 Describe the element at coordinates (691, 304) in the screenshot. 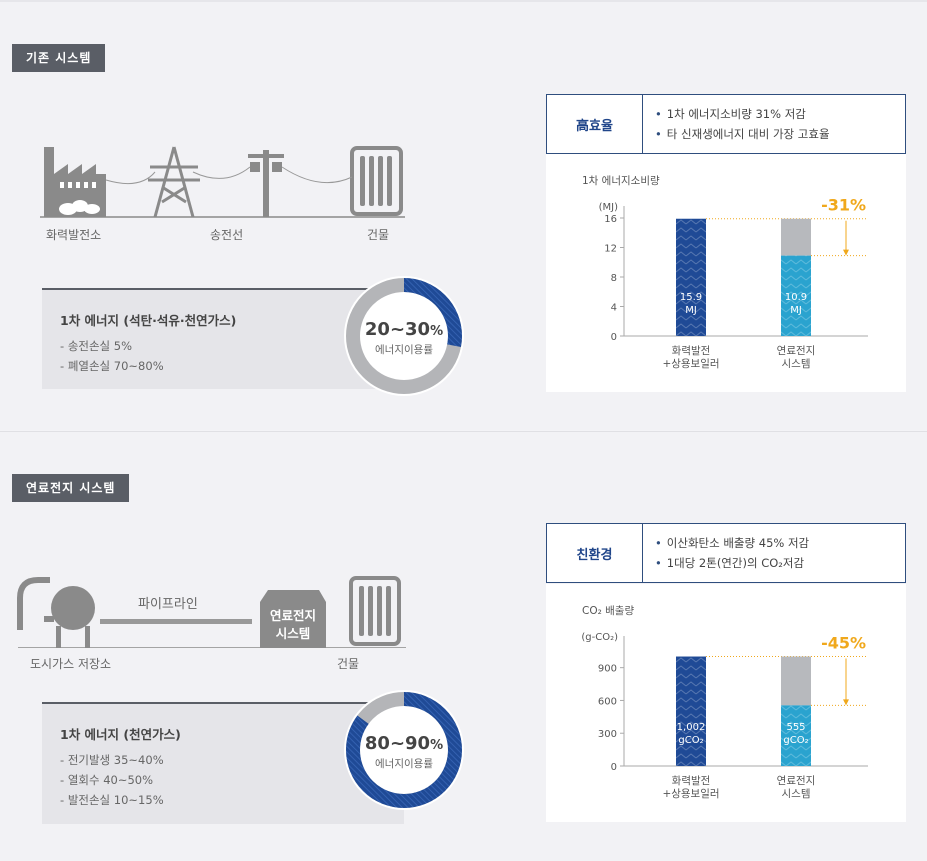

I see `bar-value-label: 15.9 MJ` at that location.